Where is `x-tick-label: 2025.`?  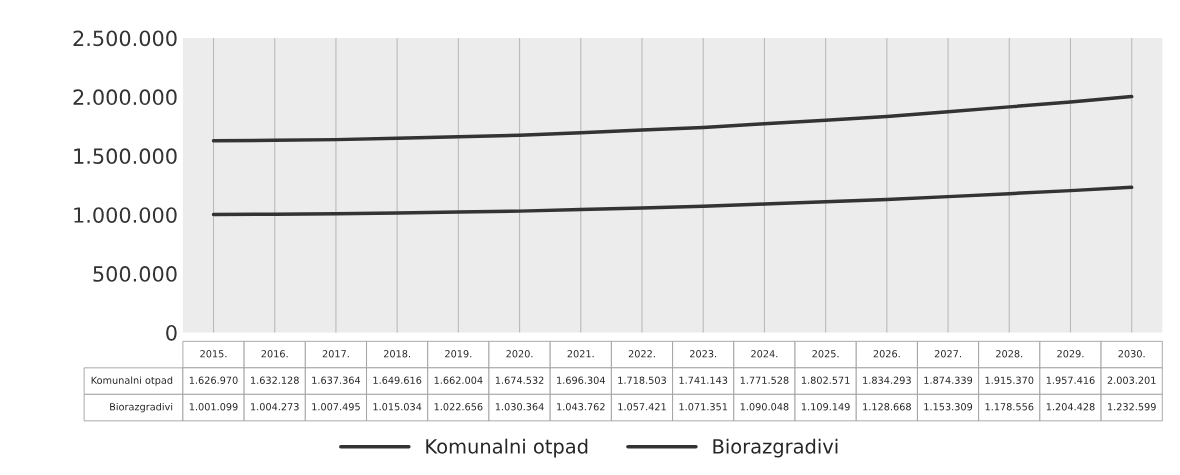 x-tick-label: 2025. is located at coordinates (825, 354).